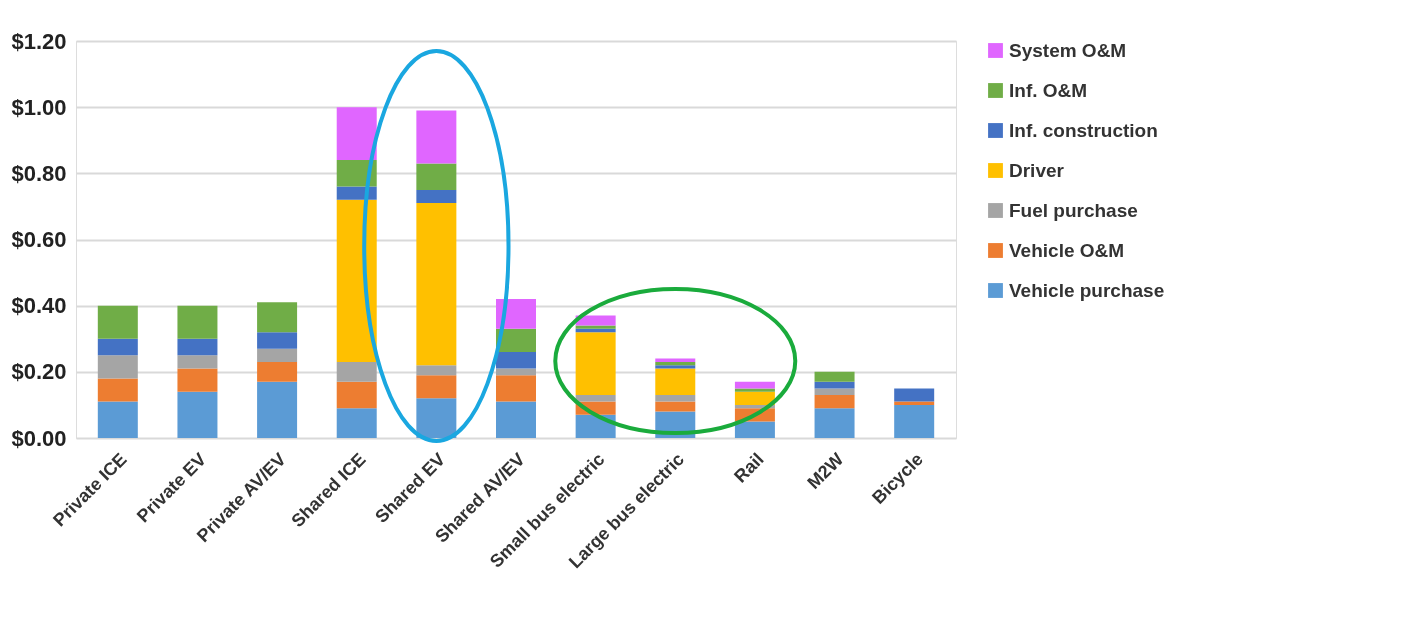  Describe the element at coordinates (1037, 170) in the screenshot. I see `legend-label: Driver` at that location.